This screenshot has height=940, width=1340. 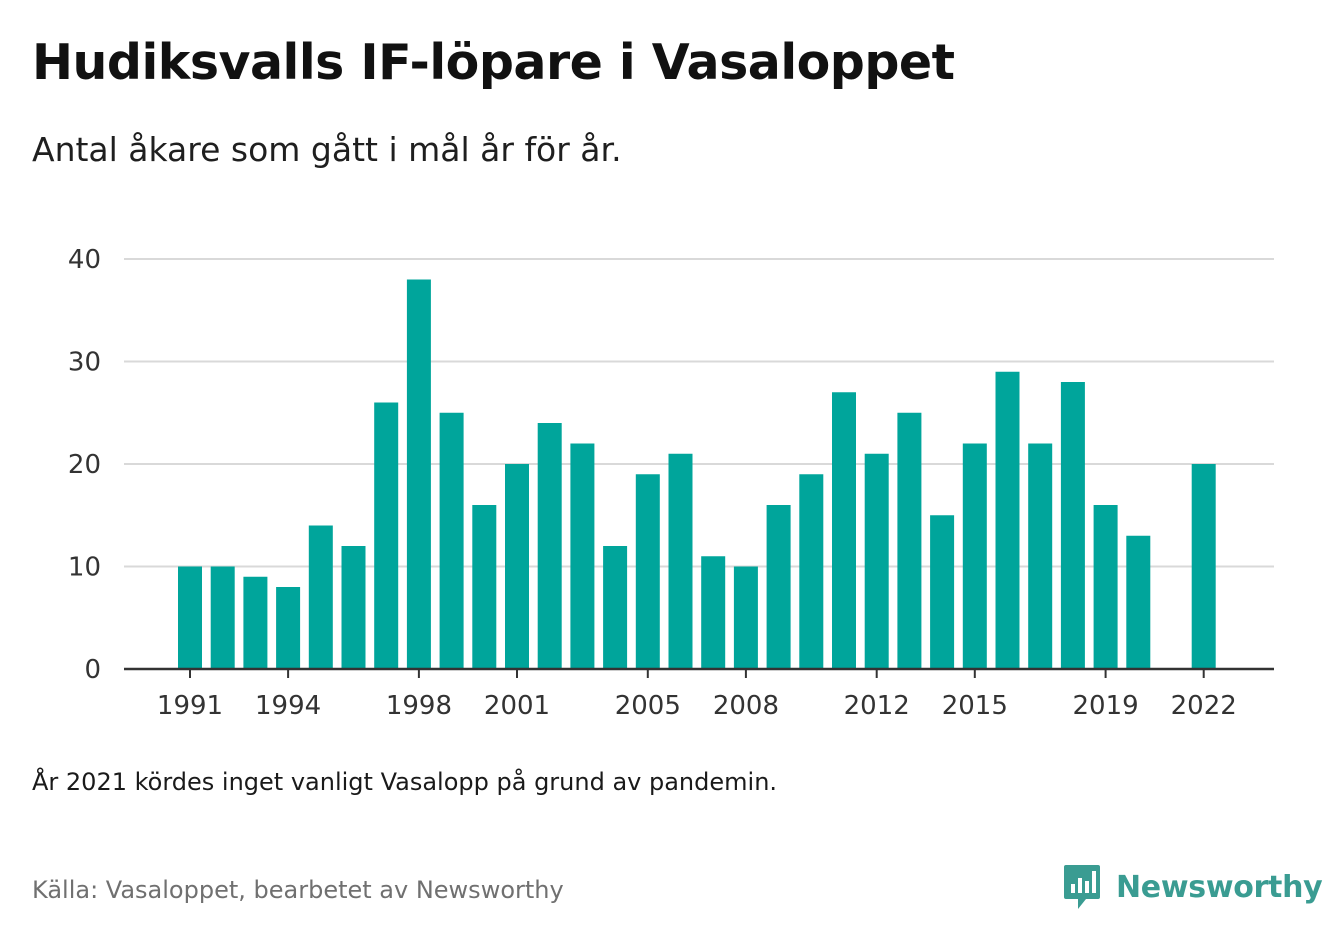 I want to click on bar-1996, so click(x=353, y=607).